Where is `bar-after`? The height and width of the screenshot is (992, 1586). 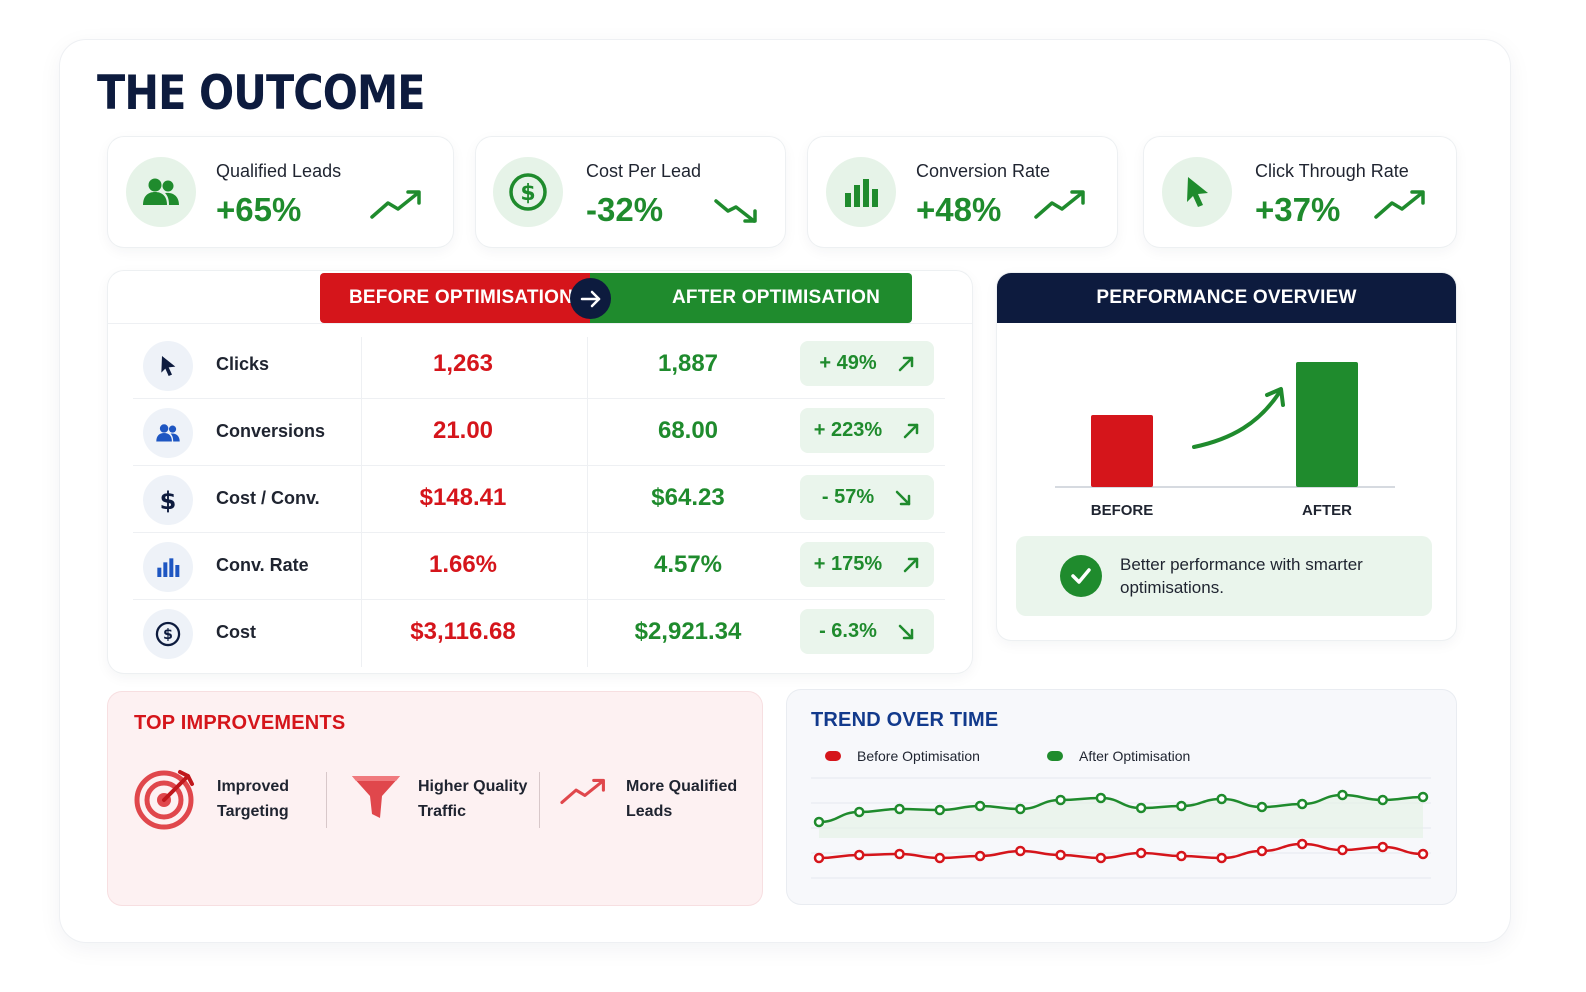 bar-after is located at coordinates (1327, 424).